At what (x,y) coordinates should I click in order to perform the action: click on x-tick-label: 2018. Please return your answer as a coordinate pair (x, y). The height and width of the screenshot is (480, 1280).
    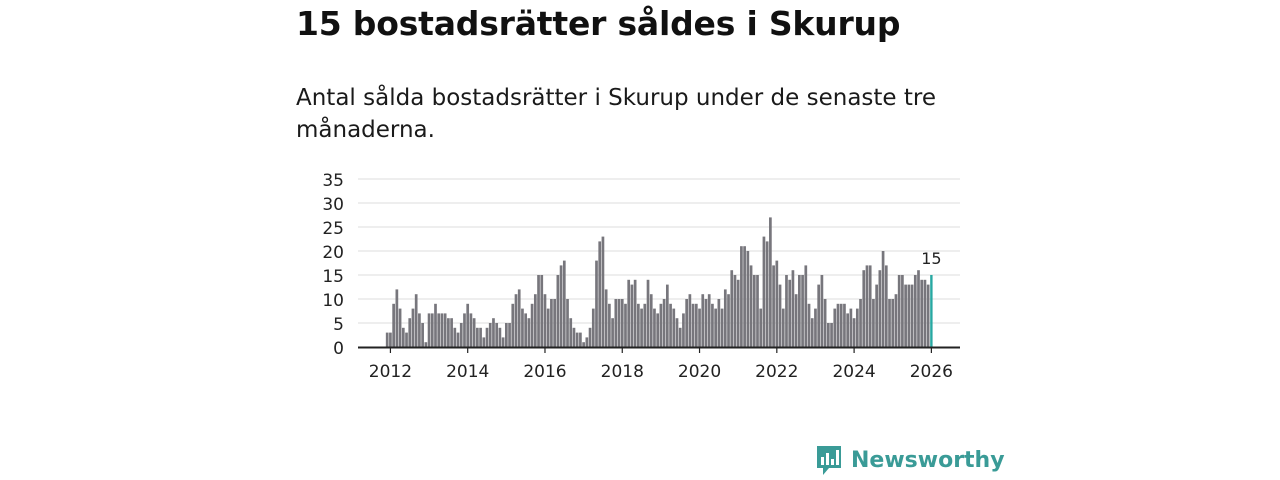
    Looking at the image, I should click on (622, 372).